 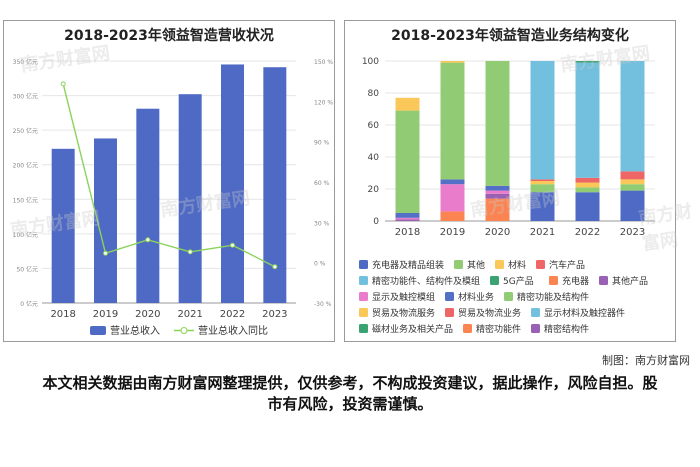 I want to click on yoy-line, so click(x=169, y=175).